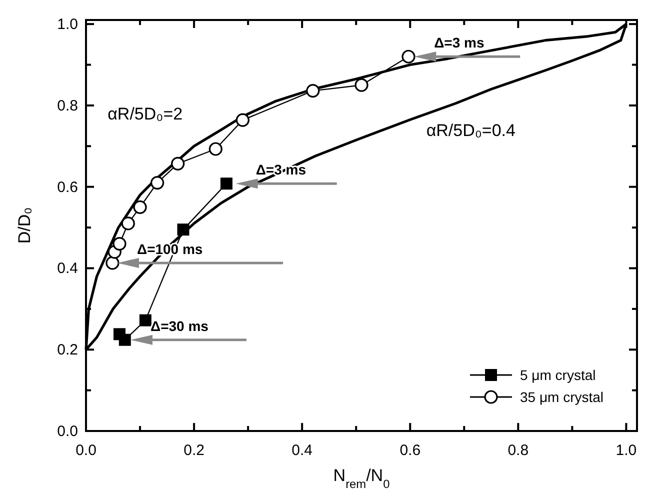 The width and height of the screenshot is (652, 494). What do you see at coordinates (302, 450) in the screenshot?
I see `x-tick-label: 0.4` at bounding box center [302, 450].